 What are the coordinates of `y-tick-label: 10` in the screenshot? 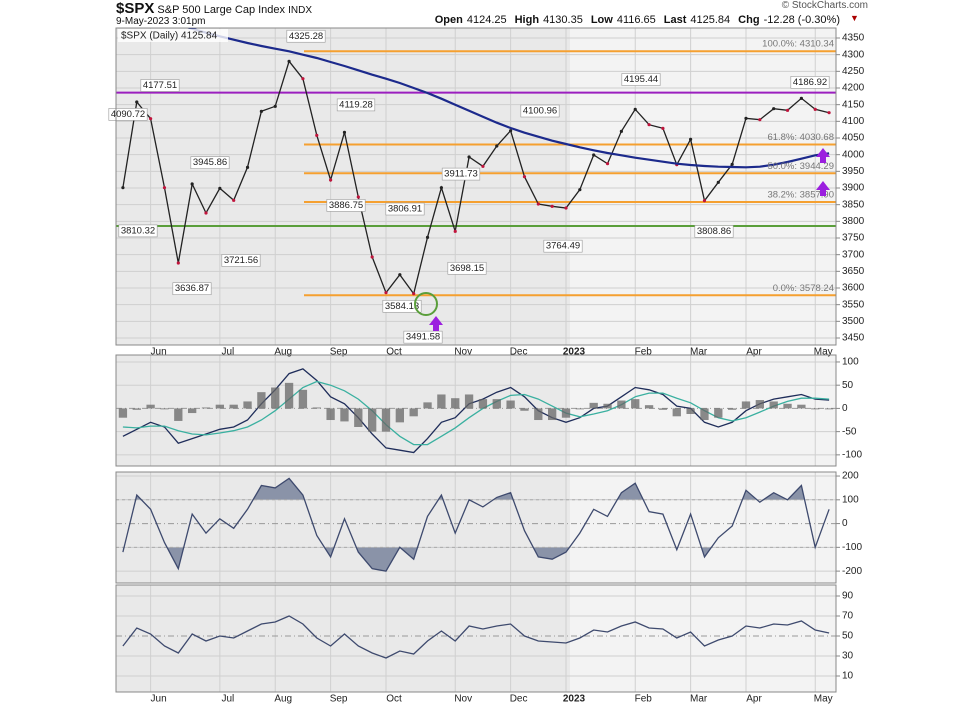 It's located at (848, 676).